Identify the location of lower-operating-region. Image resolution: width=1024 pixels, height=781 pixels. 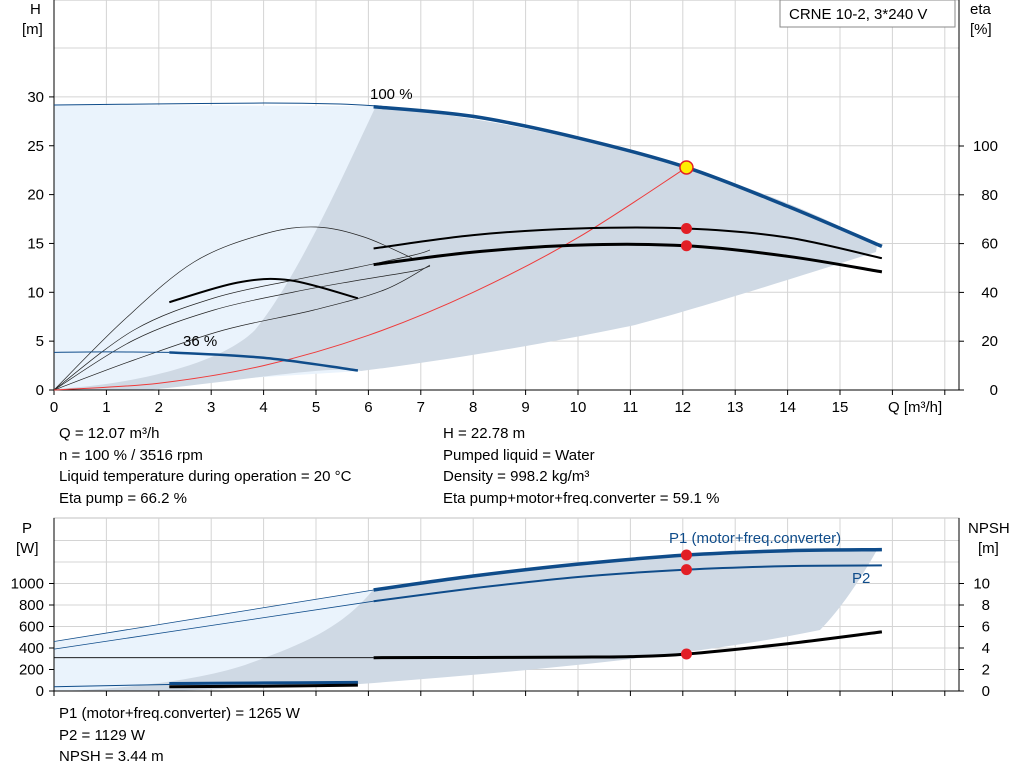
(465, 620).